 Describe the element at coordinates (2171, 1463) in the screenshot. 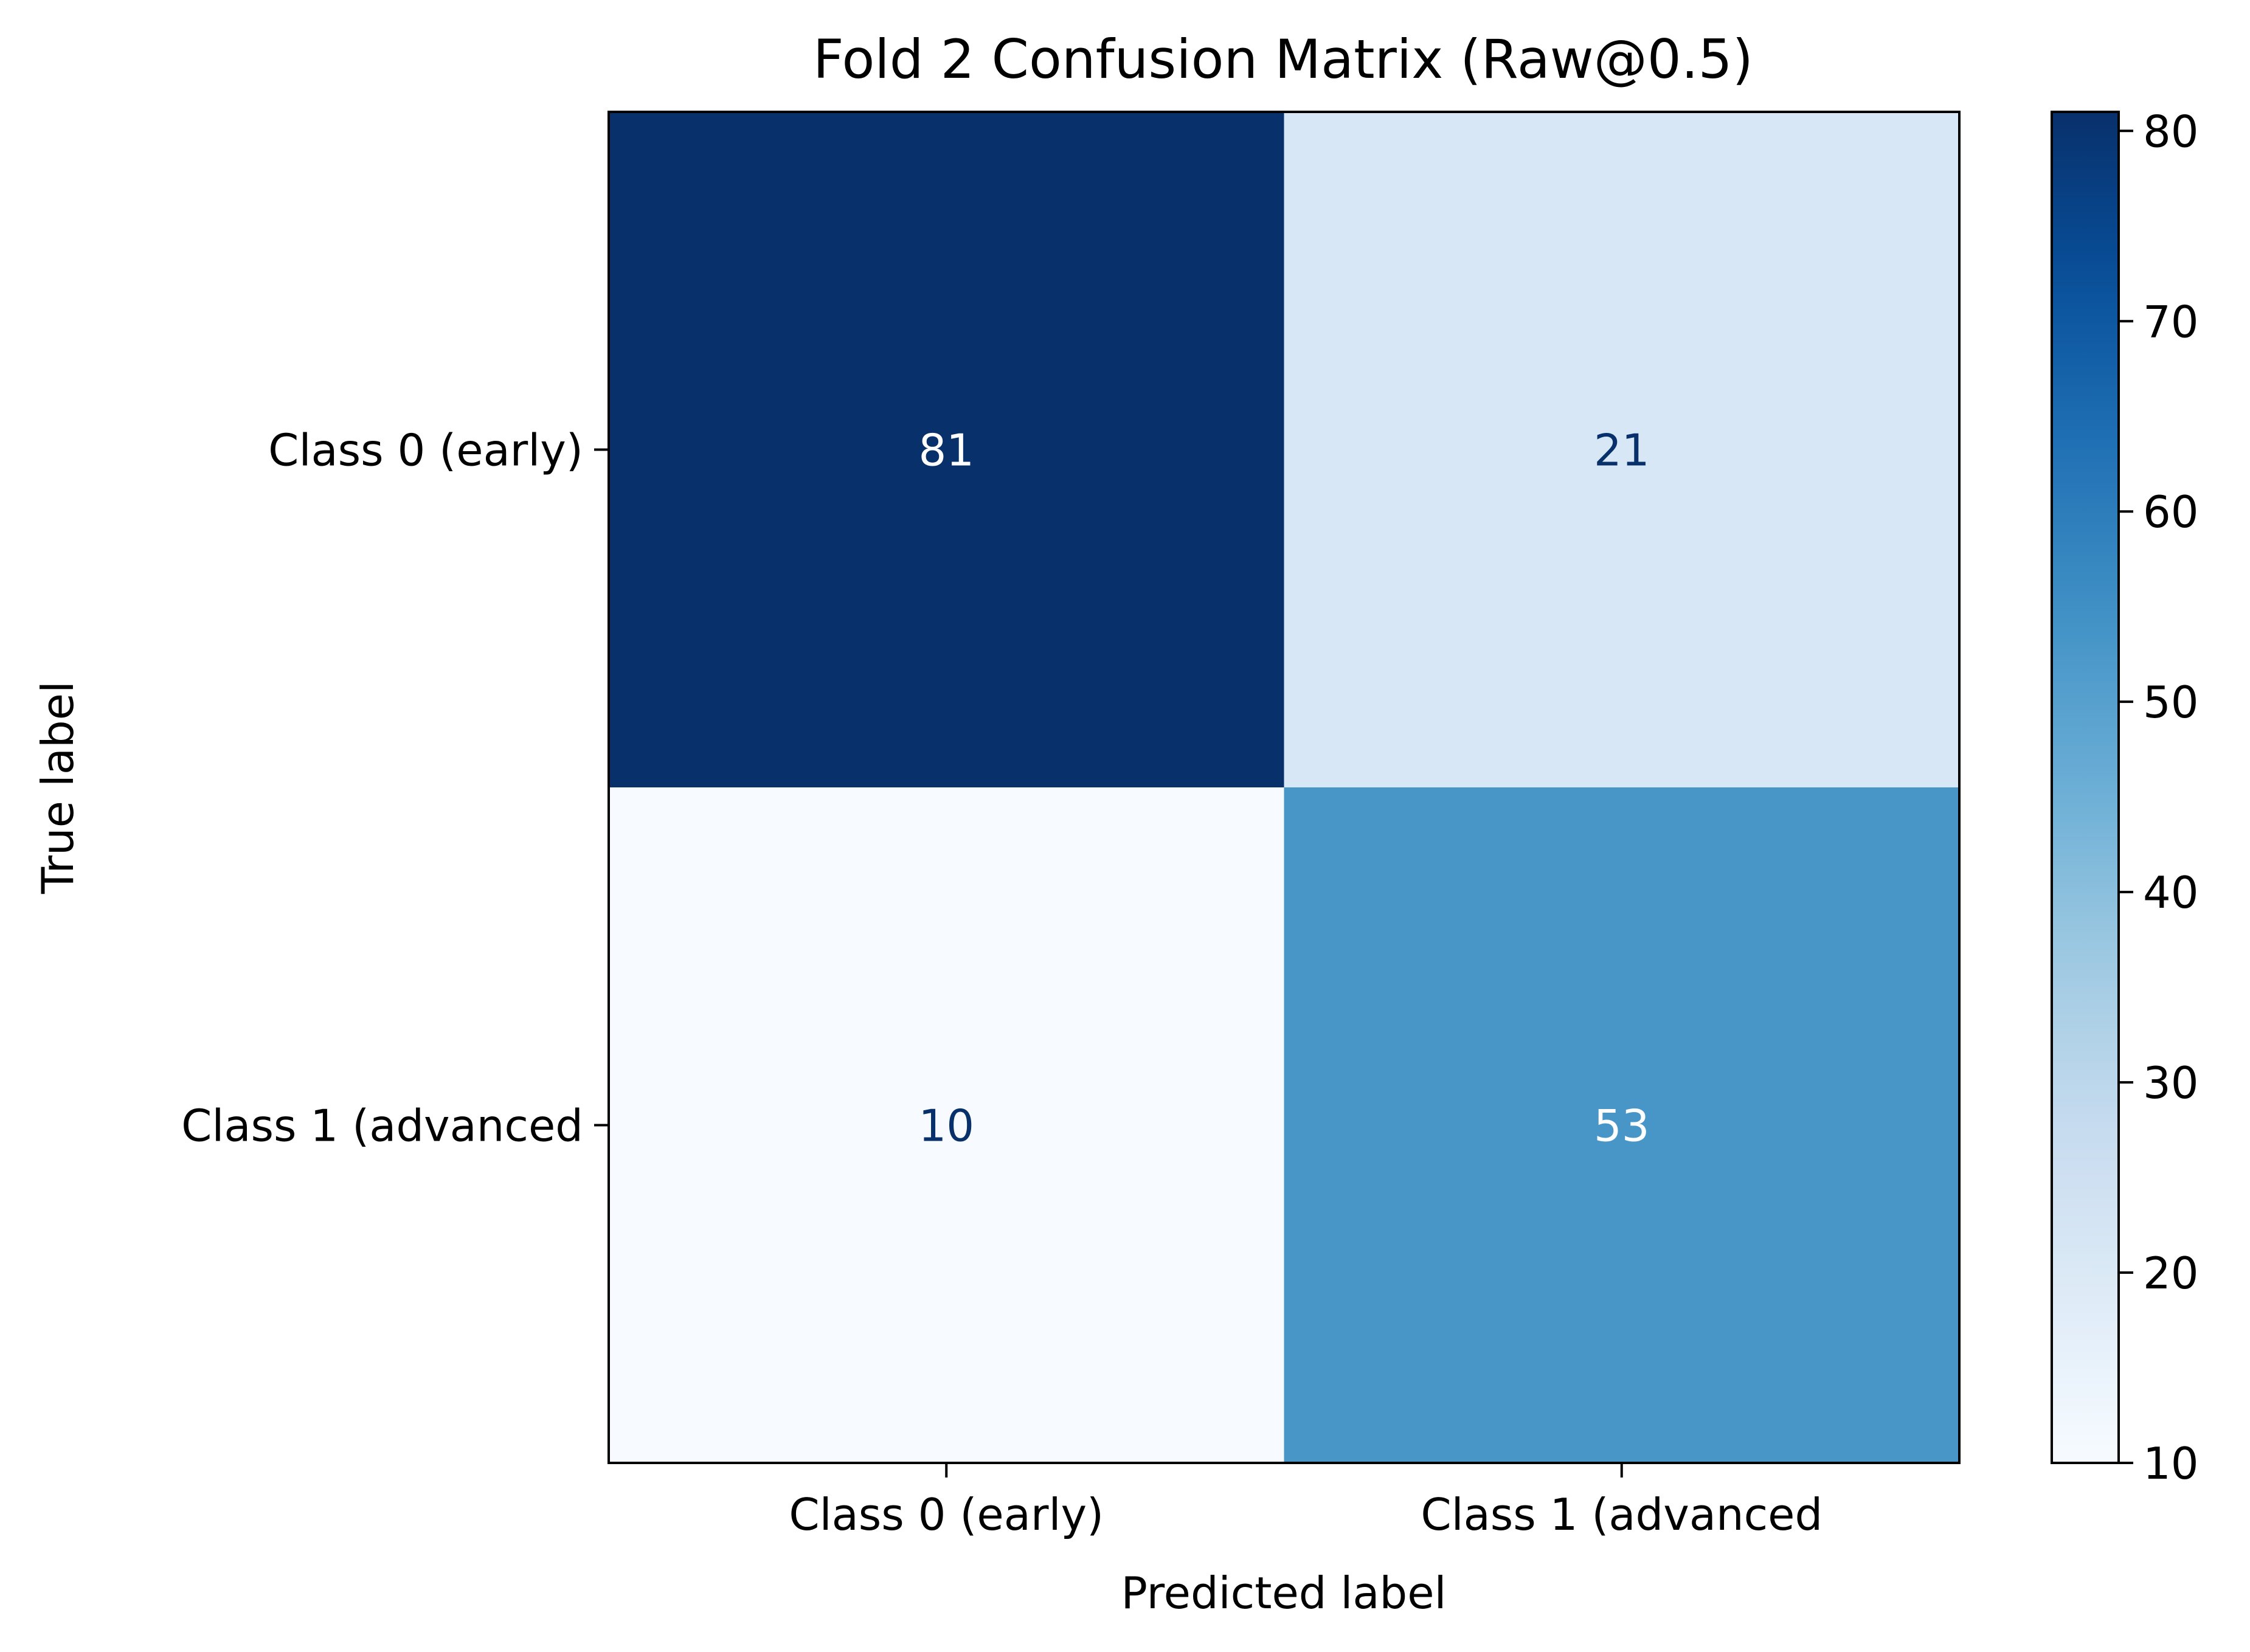

I see `colorbar-tick-label: 10` at that location.